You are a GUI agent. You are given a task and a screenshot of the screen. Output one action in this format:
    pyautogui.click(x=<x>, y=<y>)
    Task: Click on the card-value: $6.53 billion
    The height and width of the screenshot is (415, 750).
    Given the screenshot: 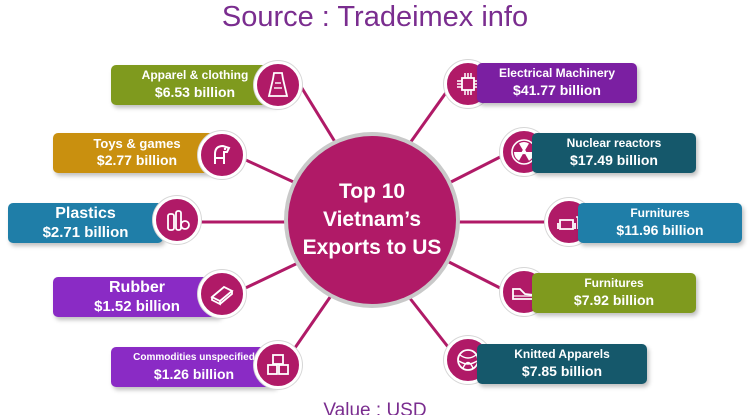 What is the action you would take?
    pyautogui.click(x=195, y=92)
    